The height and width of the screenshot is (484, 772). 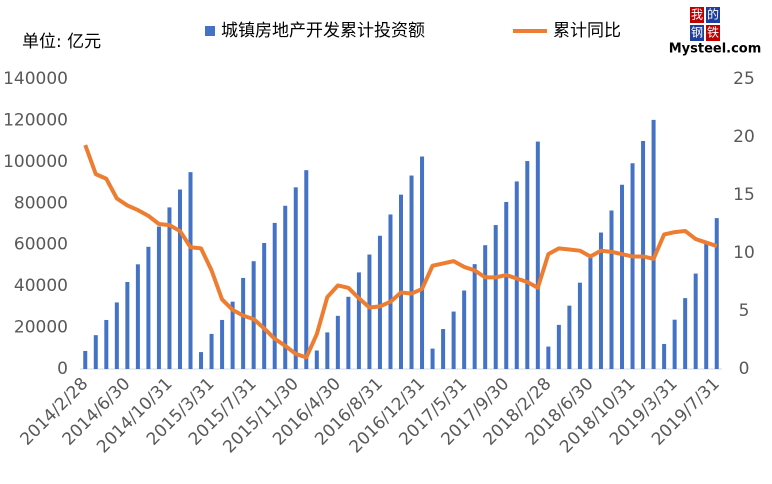 I want to click on logo-char: 铁, so click(x=713, y=33).